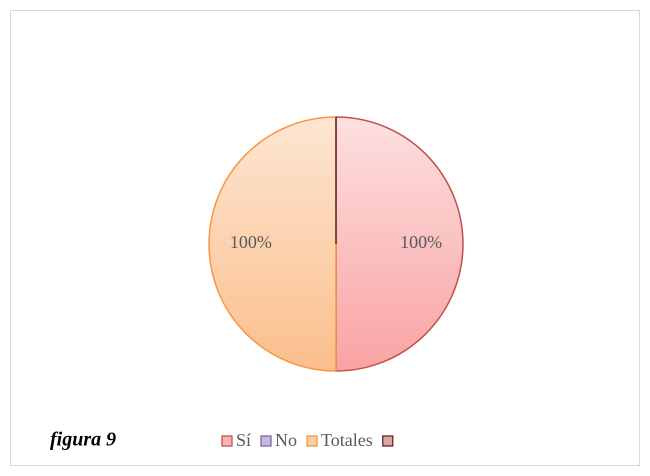 This screenshot has height=476, width=650. What do you see at coordinates (347, 440) in the screenshot?
I see `legend-label: Totales` at bounding box center [347, 440].